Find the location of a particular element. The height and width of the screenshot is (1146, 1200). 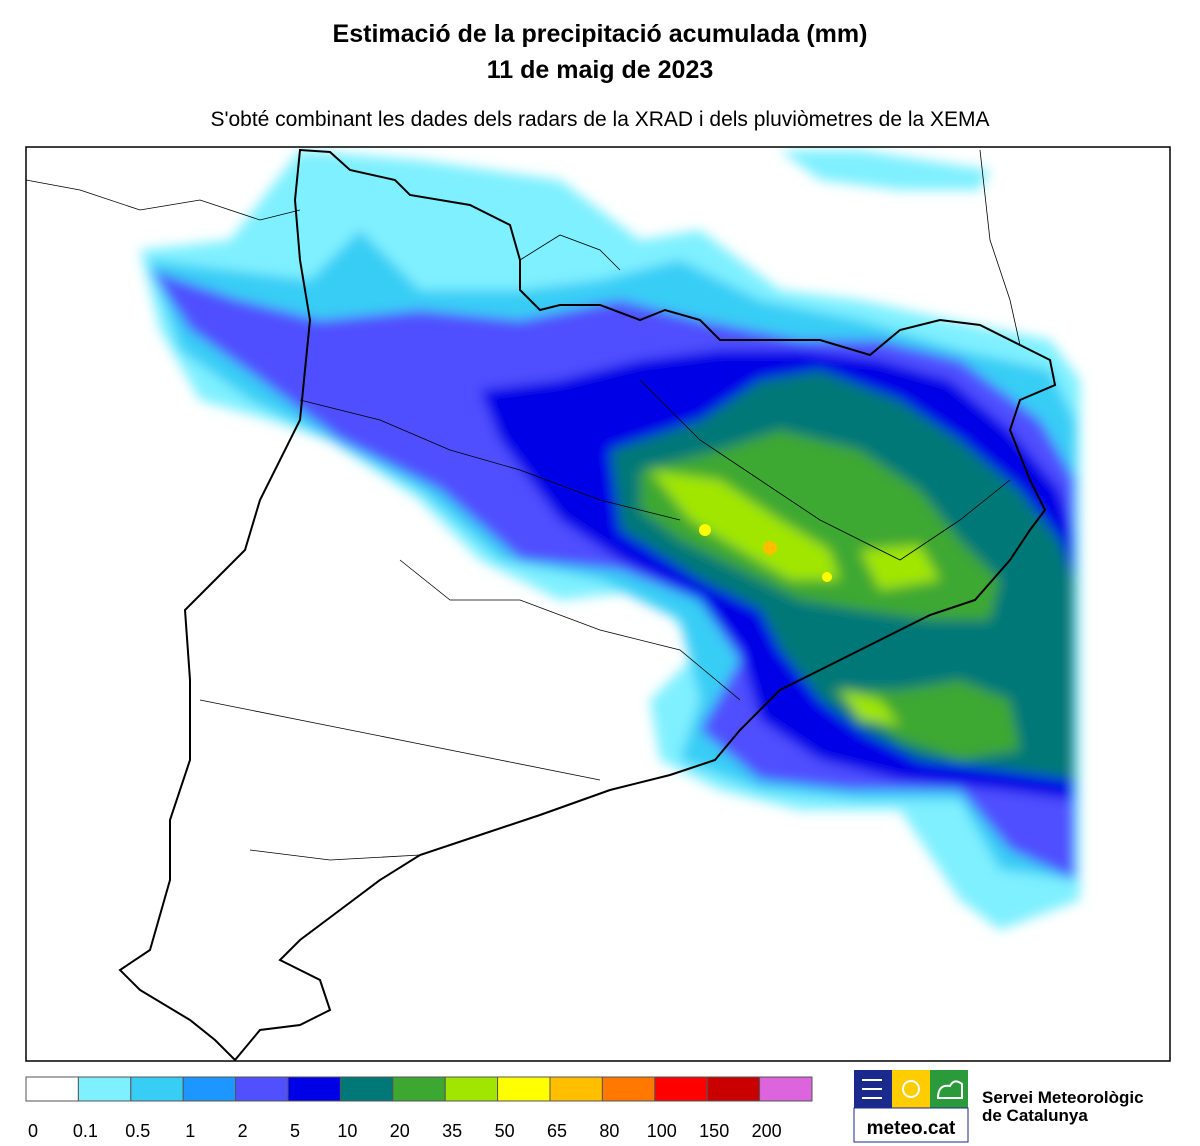

legend-label: 65 is located at coordinates (557, 1131).